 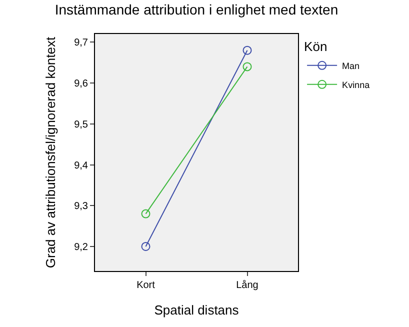 What do you see at coordinates (146, 285) in the screenshot?
I see `x-tick-label: Kort` at bounding box center [146, 285].